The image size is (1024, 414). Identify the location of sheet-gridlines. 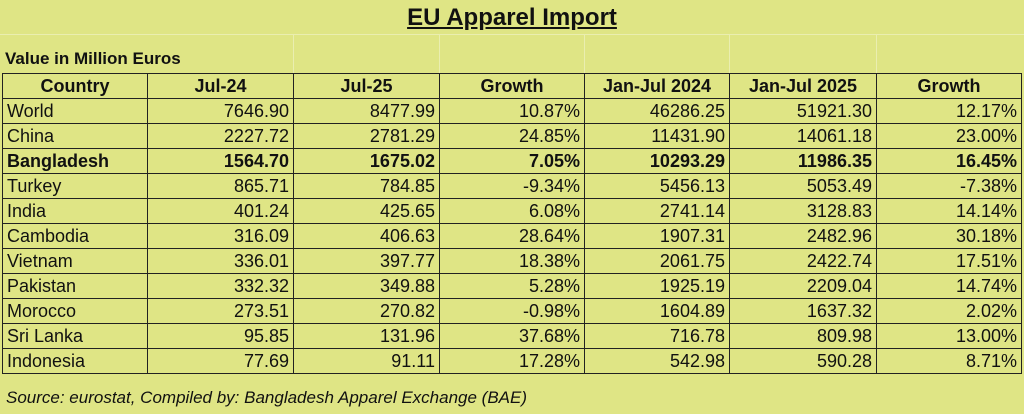
(512, 53).